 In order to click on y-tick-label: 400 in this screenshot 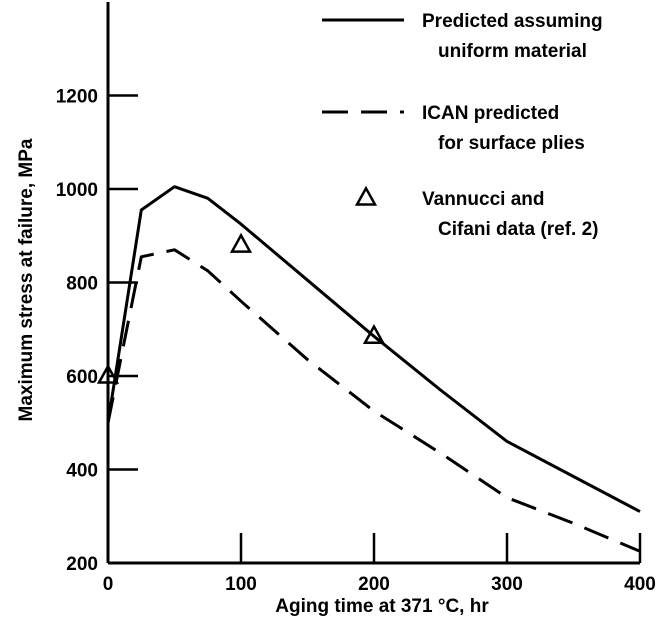, I will do `click(82, 471)`.